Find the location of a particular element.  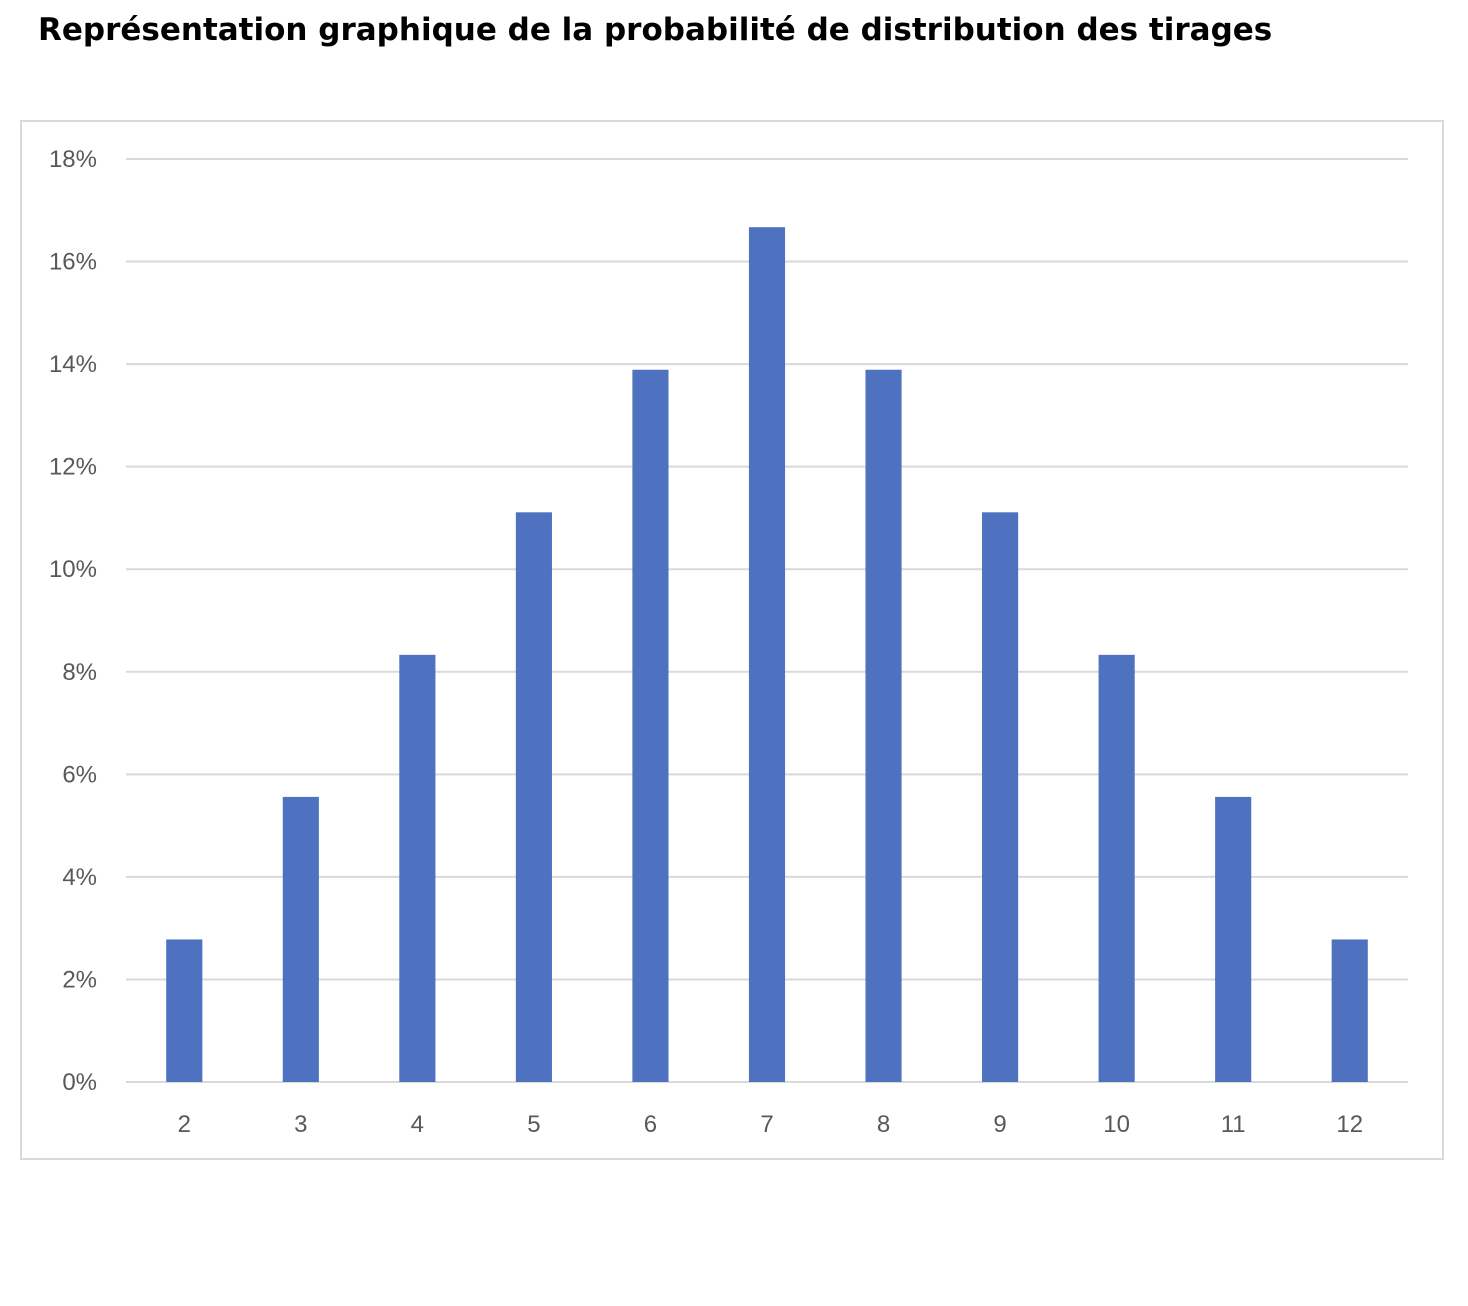

y-tick-label: 10% is located at coordinates (73, 569).